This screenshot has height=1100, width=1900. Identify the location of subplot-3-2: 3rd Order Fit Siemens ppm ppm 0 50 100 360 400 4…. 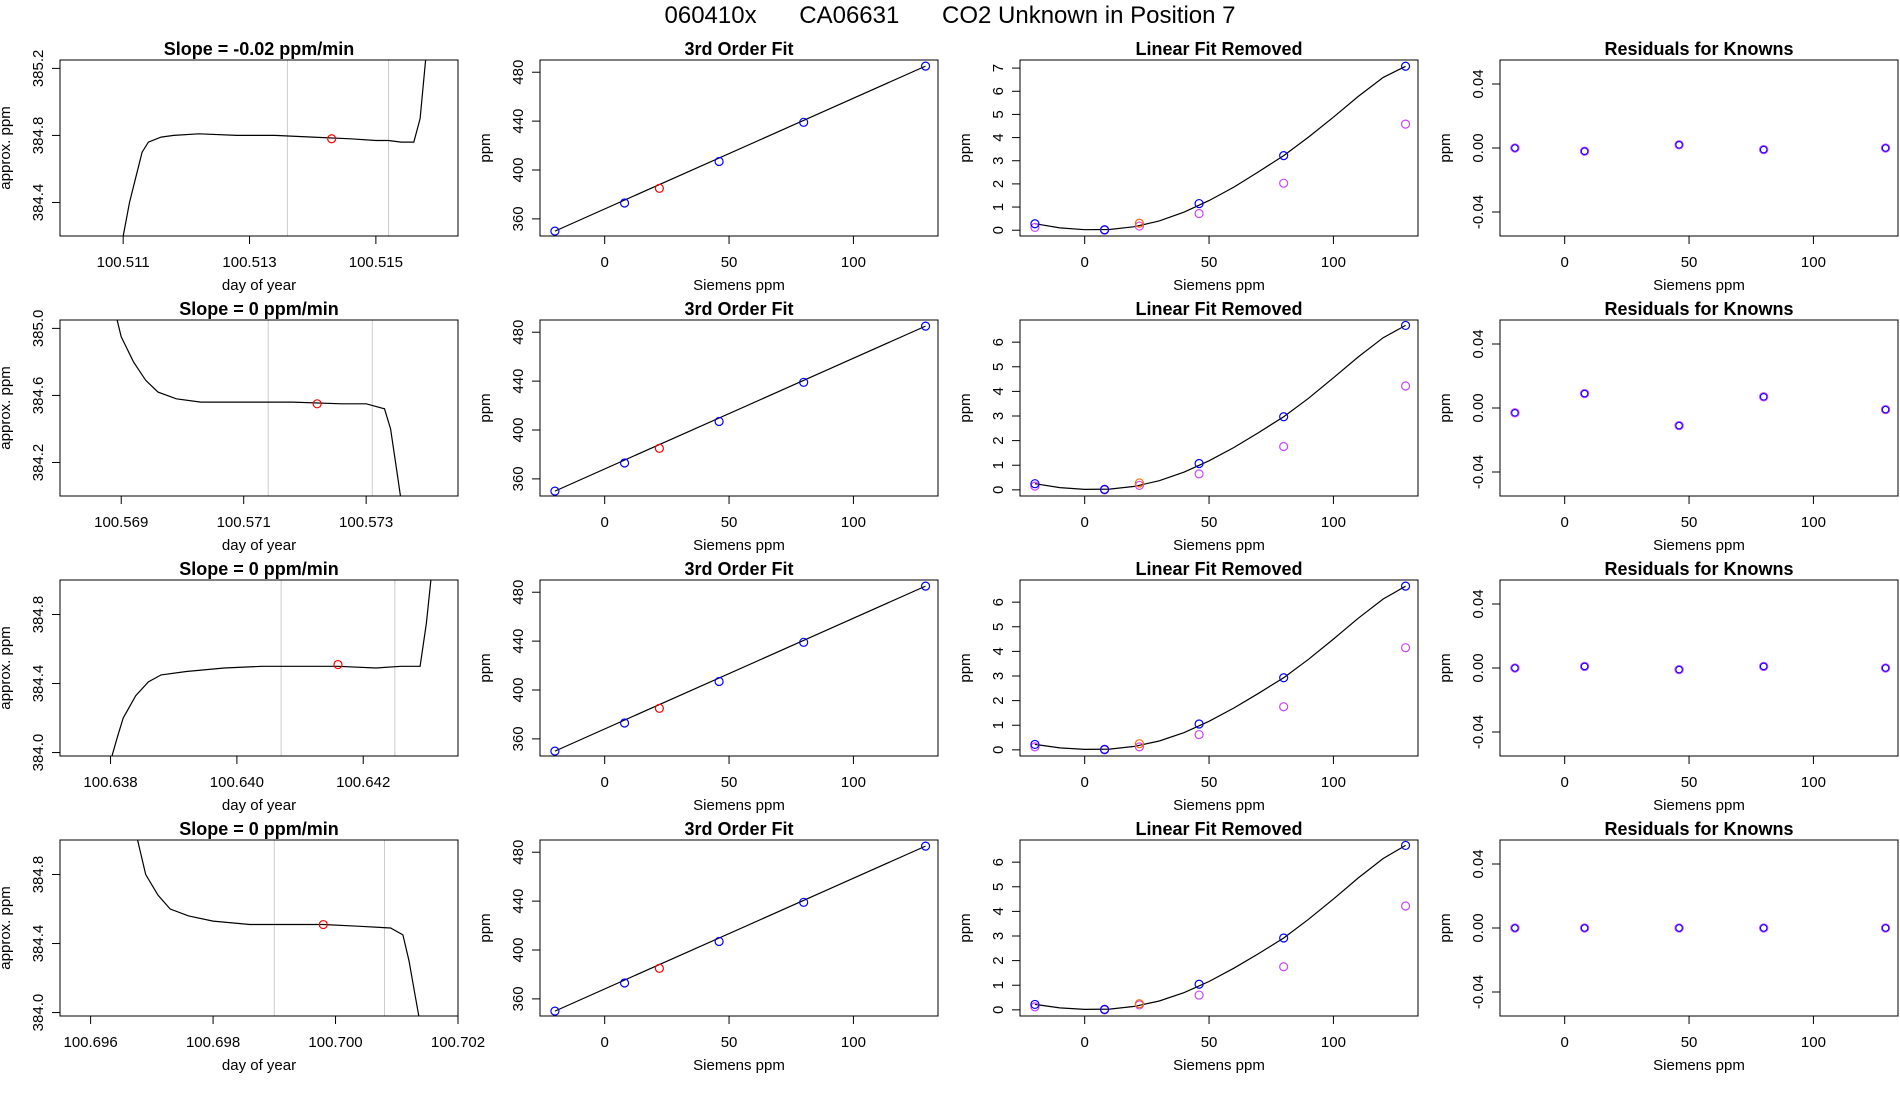
(708, 686).